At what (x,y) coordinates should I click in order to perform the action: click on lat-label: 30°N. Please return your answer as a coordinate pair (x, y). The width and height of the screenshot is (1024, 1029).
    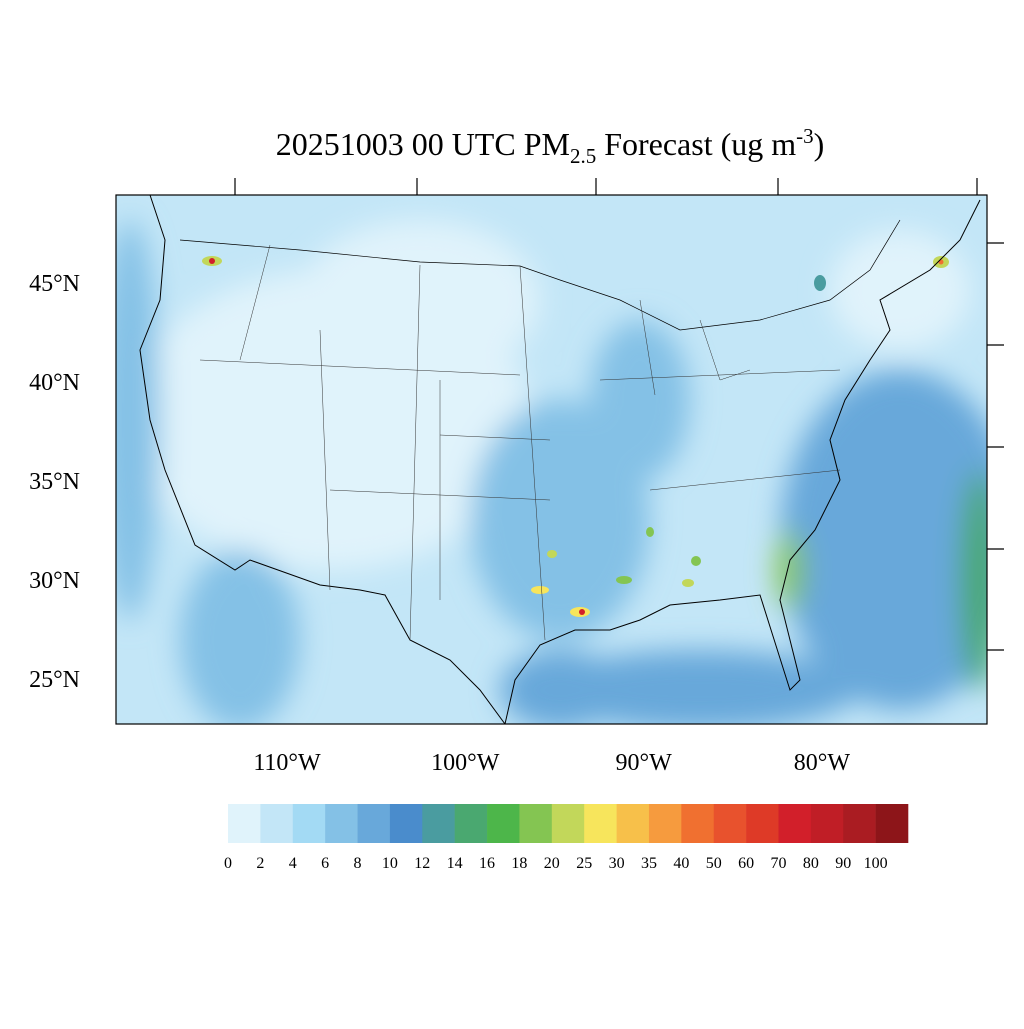
    Looking at the image, I should click on (54, 581).